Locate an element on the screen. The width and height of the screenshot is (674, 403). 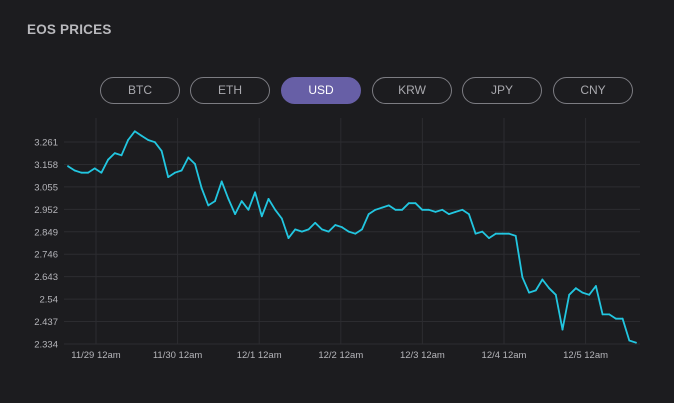
tab-jpy: JPY is located at coordinates (502, 90).